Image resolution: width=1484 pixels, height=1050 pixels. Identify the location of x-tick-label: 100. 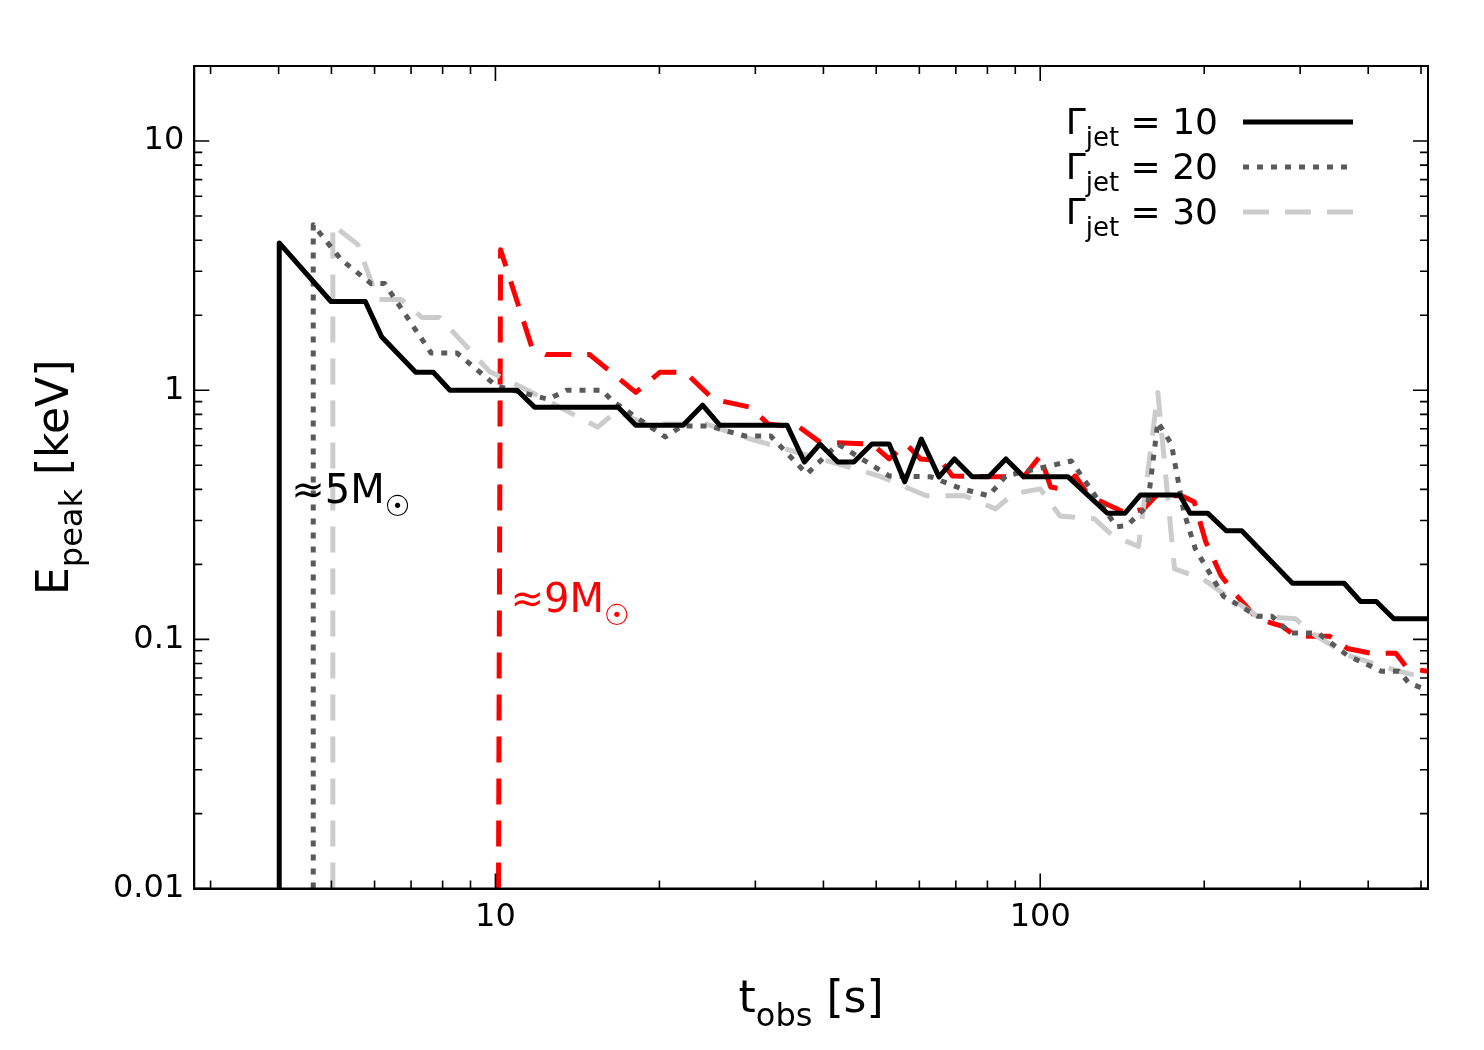
(1040, 915).